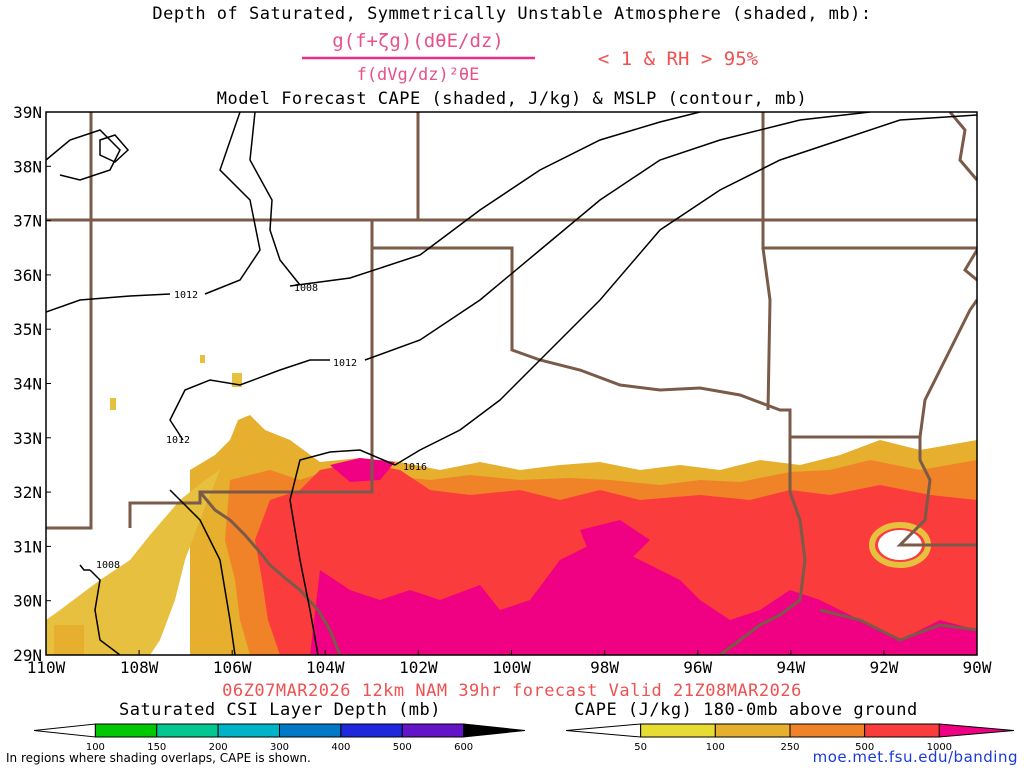  I want to click on lat-label: 37N, so click(27, 221).